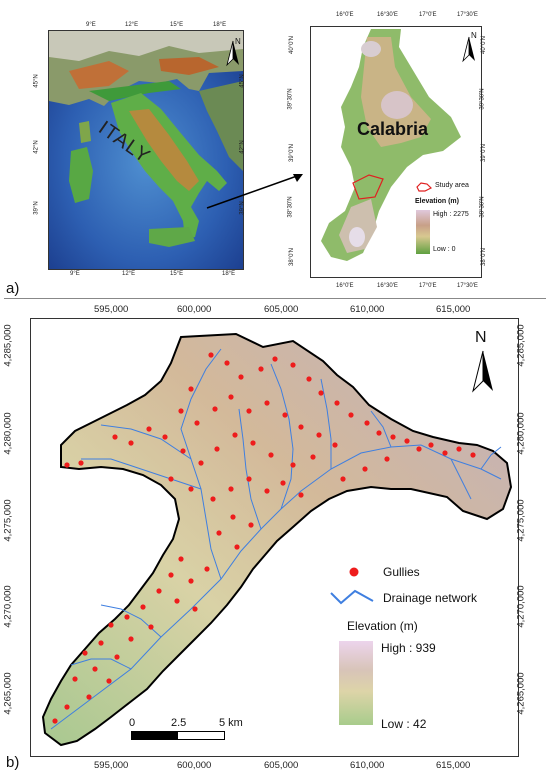 The width and height of the screenshot is (550, 781). What do you see at coordinates (345, 286) in the screenshot?
I see `calabria-bottom-tick: 16°0'E` at bounding box center [345, 286].